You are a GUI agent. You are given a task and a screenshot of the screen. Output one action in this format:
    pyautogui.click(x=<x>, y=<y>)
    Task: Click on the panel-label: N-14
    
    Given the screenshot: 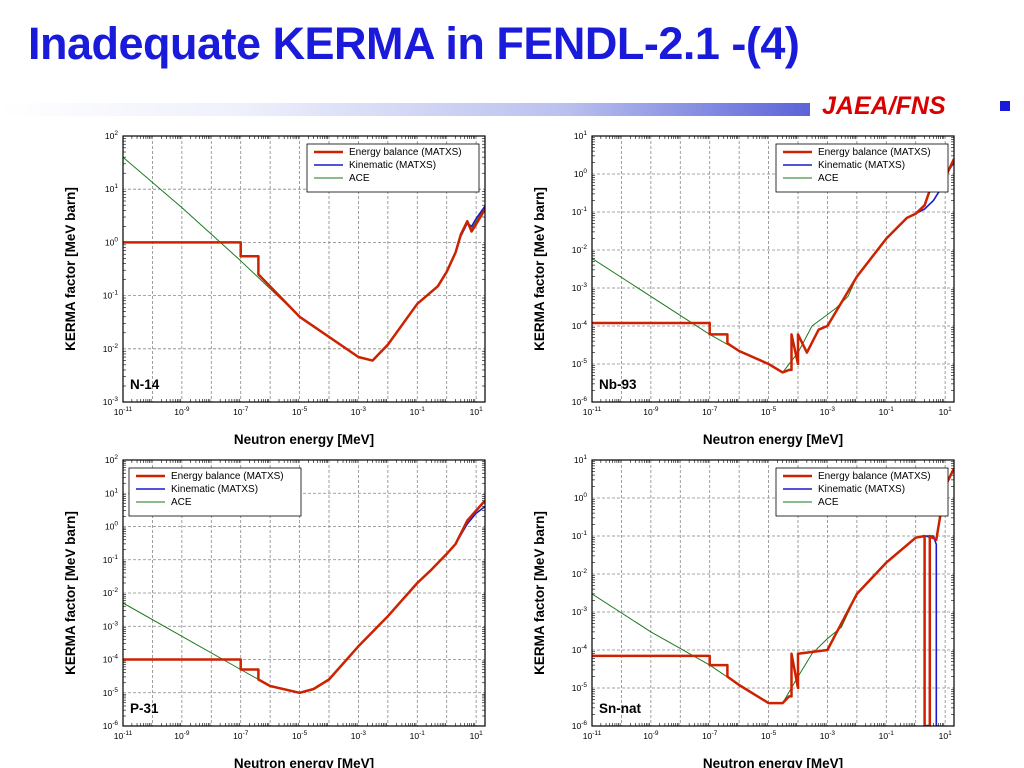 What is the action you would take?
    pyautogui.click(x=145, y=384)
    